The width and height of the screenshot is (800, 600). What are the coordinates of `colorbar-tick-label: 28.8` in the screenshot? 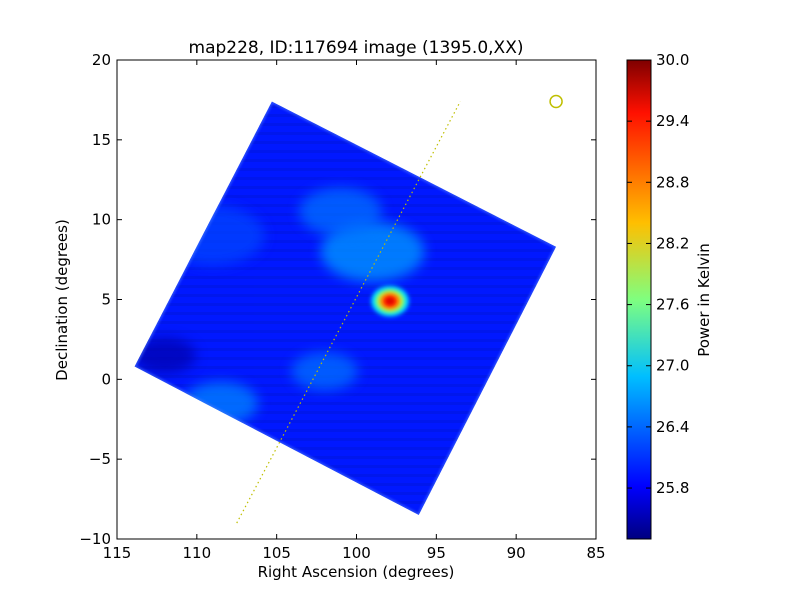 It's located at (672, 182).